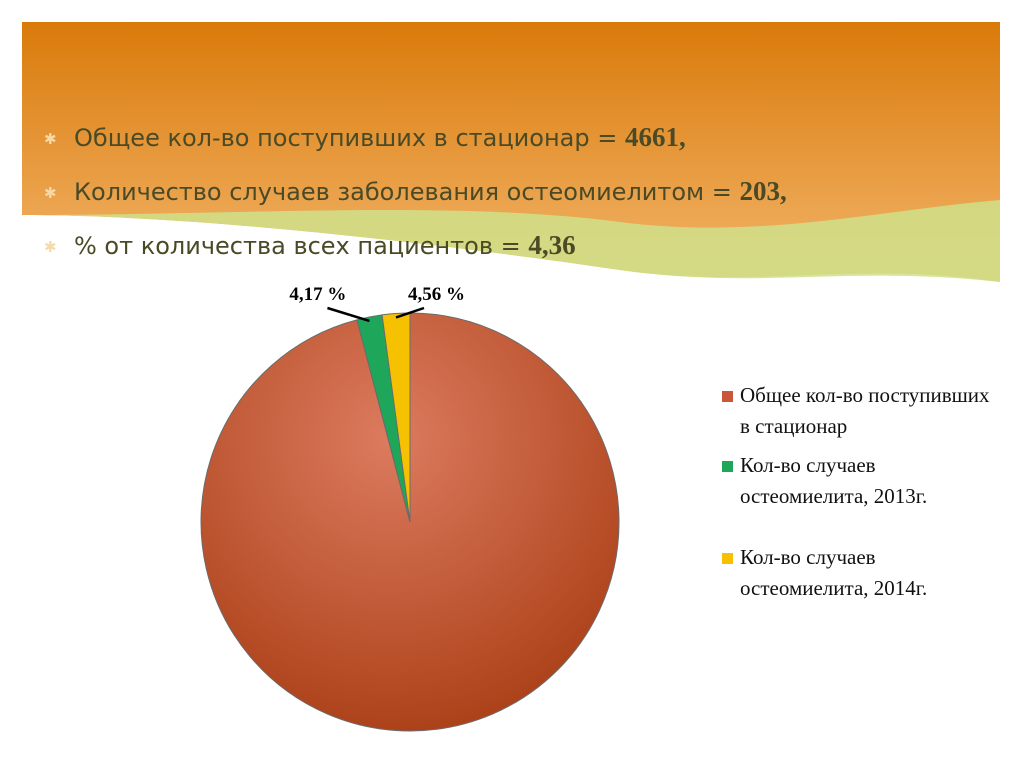  Describe the element at coordinates (301, 246) in the screenshot. I see `bullet-text: % от количества всех пациентов =` at that location.